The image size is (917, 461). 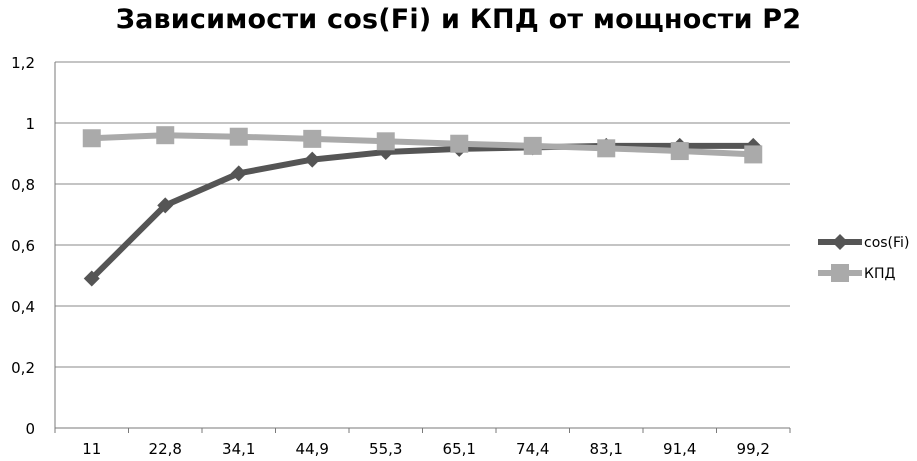 What do you see at coordinates (840, 242) in the screenshot?
I see `data-point-legend-cos-fi` at bounding box center [840, 242].